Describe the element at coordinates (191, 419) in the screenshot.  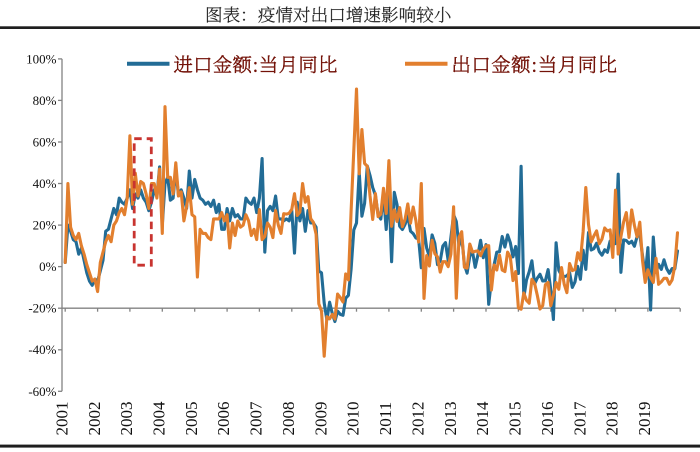
I see `svg-text: 2005` at that location.